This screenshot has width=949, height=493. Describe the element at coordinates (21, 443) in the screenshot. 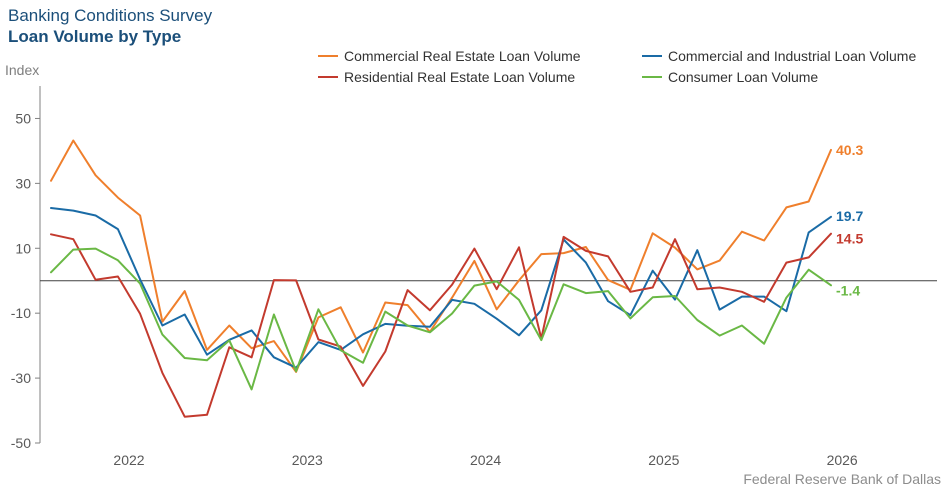

I see `y-tick-label: -50` at that location.